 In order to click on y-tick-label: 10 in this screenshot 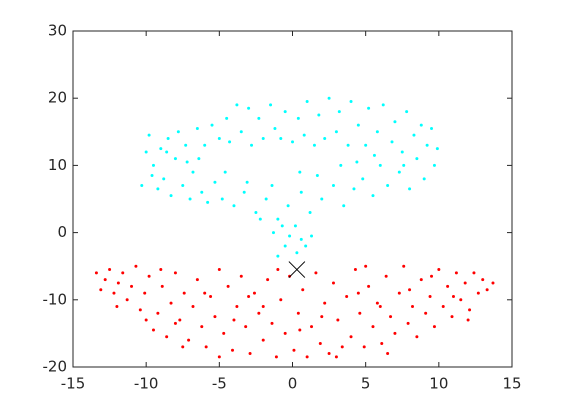, I will do `click(57, 165)`.